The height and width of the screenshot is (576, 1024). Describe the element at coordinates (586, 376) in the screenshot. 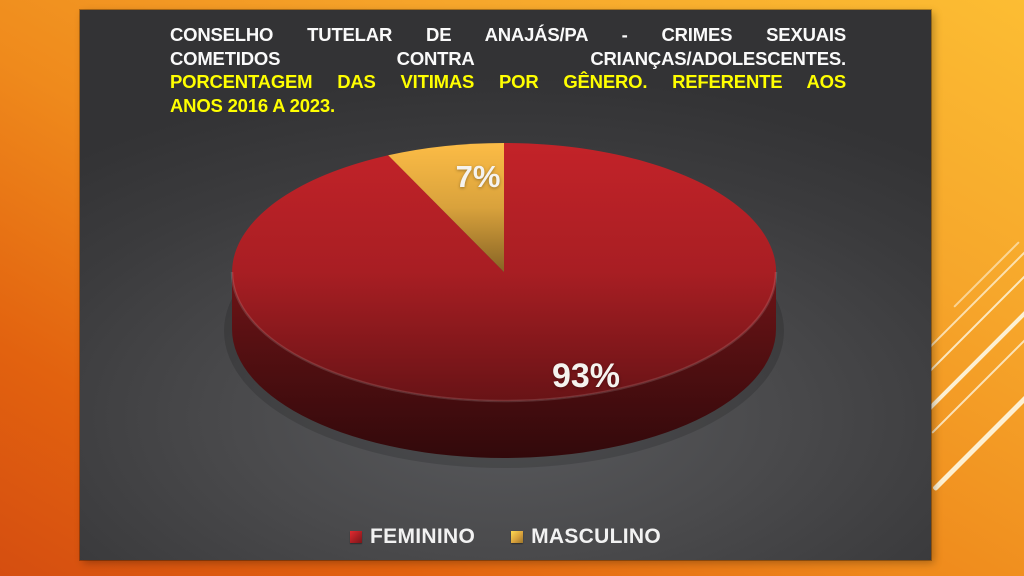

I see `data-label-feminino: 93%` at that location.